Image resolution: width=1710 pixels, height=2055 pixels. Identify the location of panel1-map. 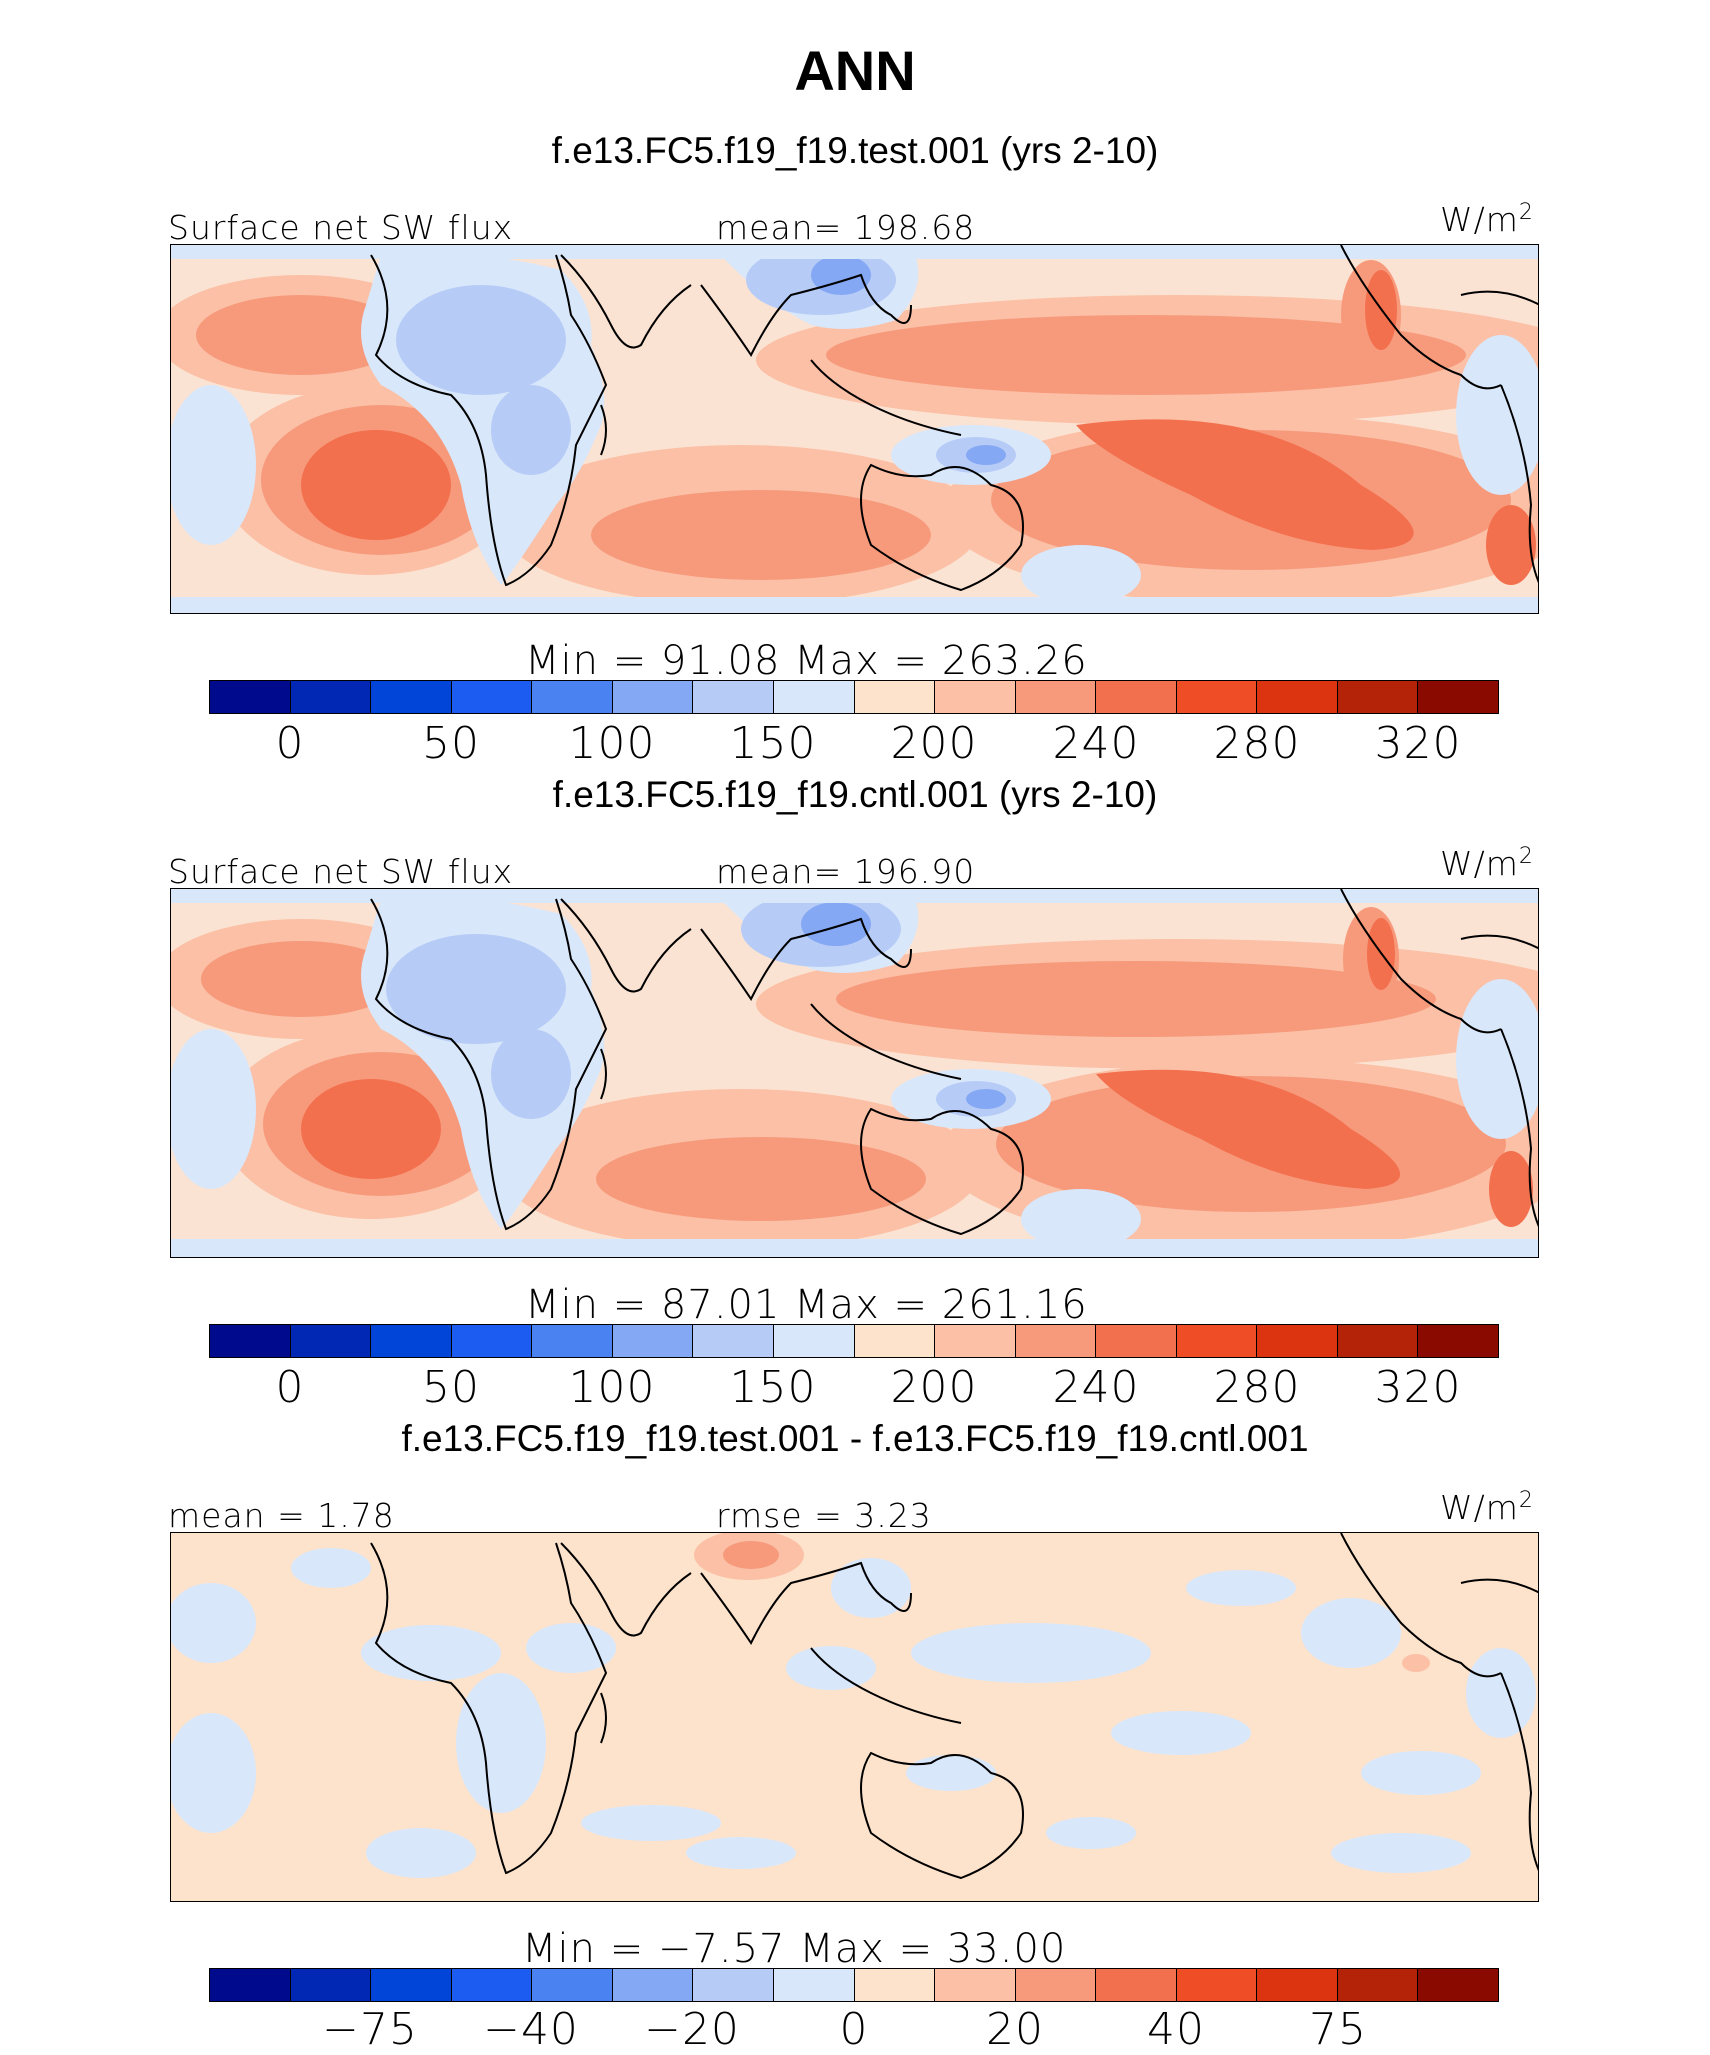
(854, 429).